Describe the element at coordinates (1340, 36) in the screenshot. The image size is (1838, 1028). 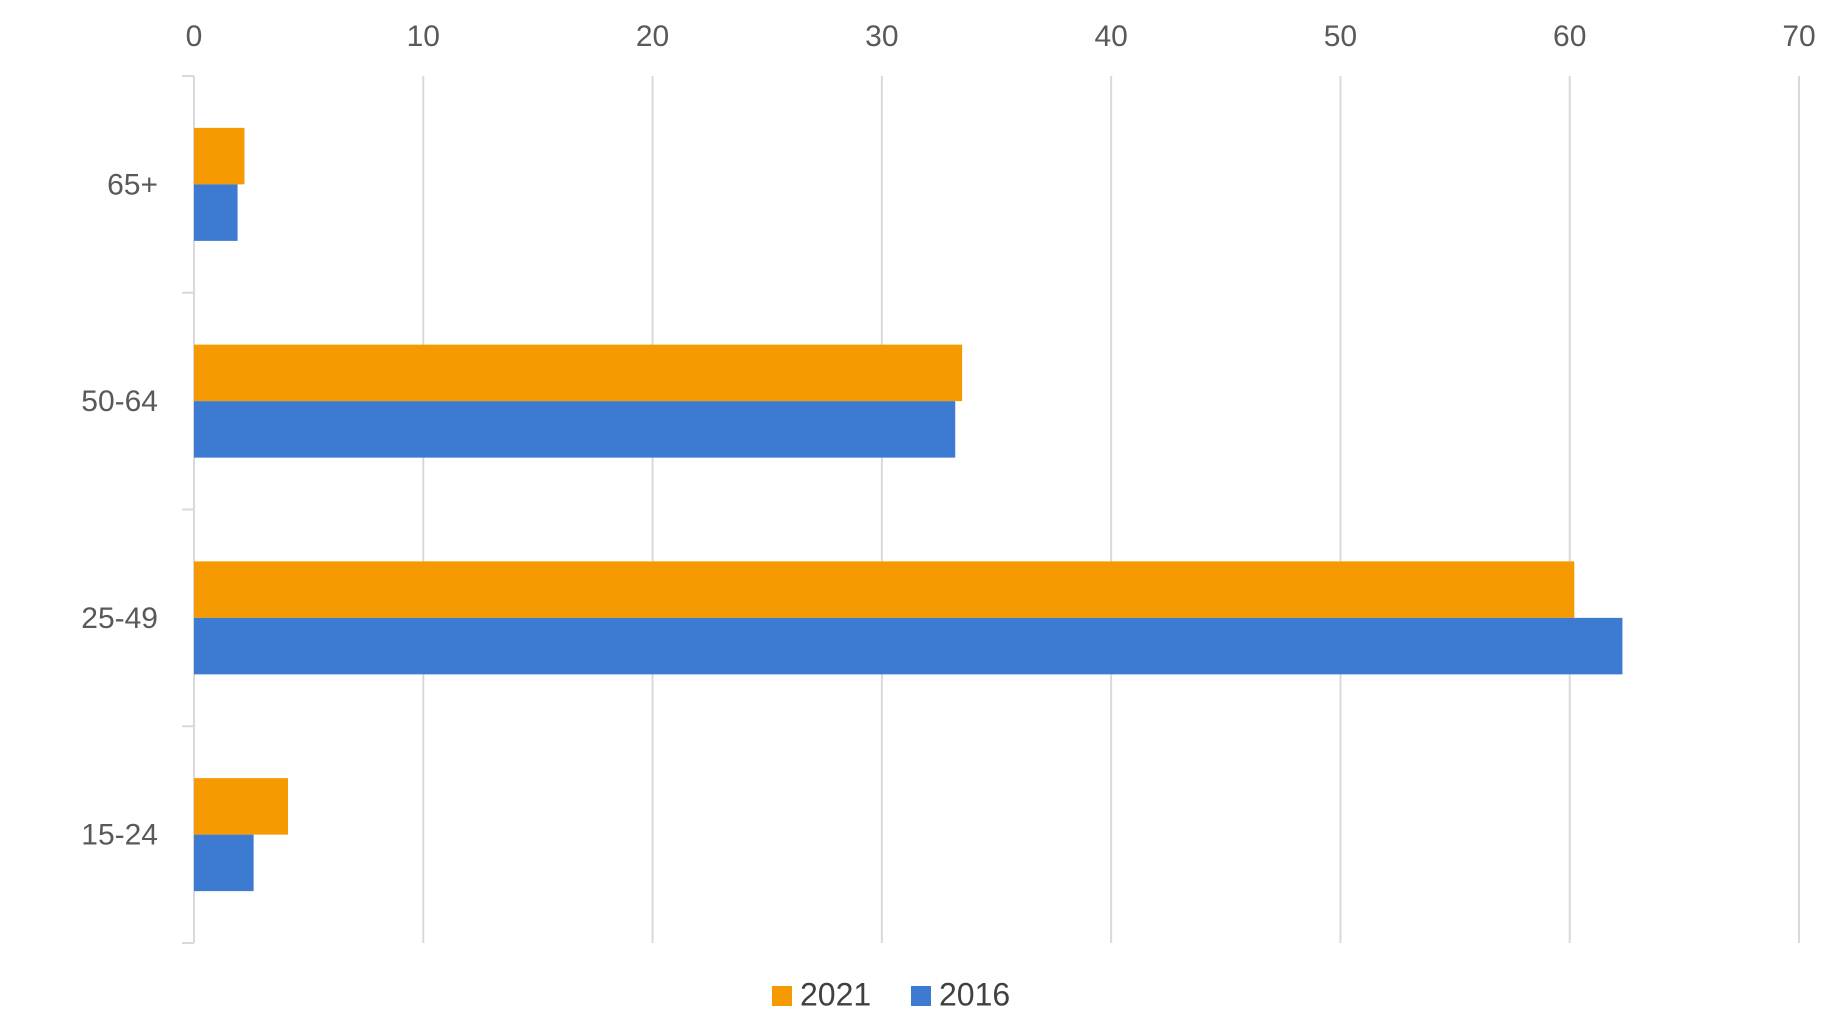
I see `x-tick-label: 50` at that location.